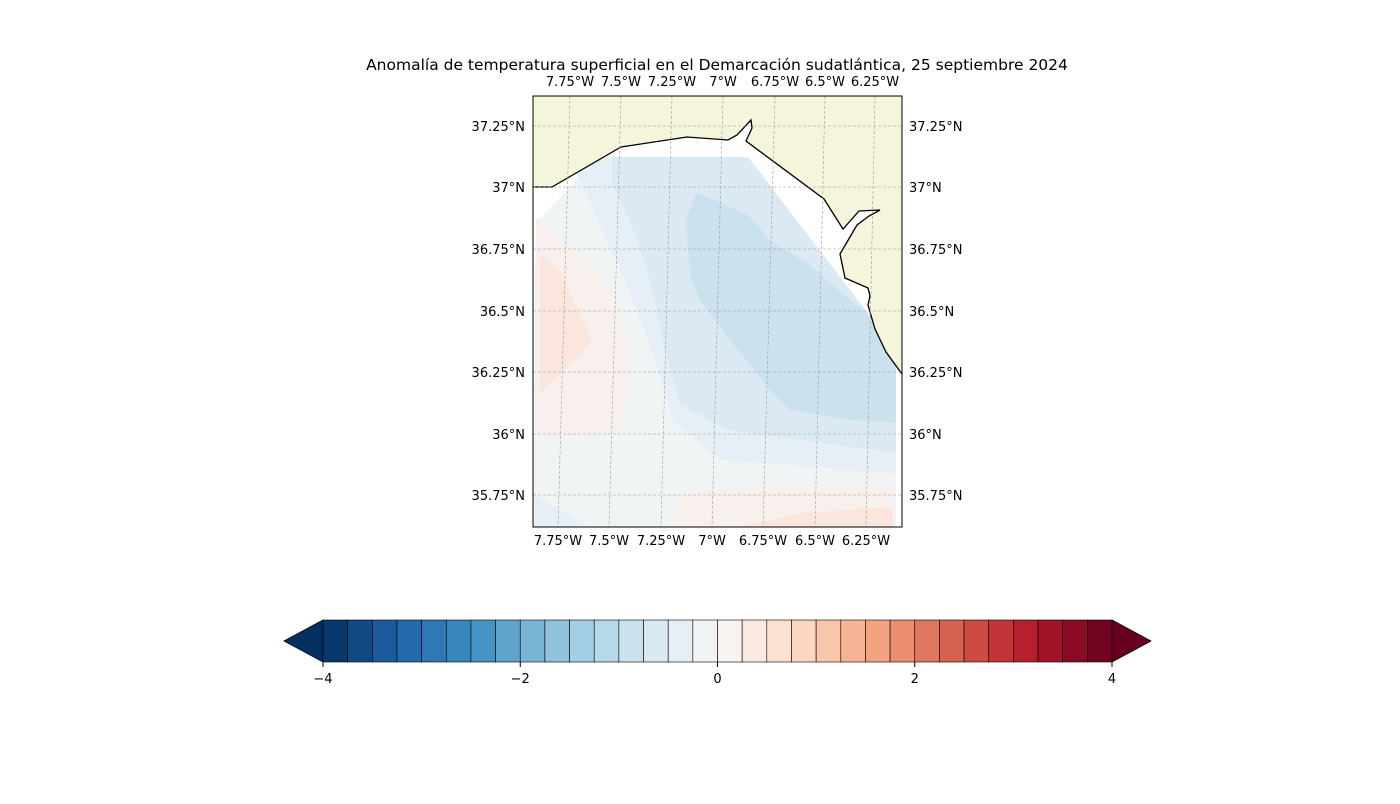 This screenshot has height=804, width=1400. Describe the element at coordinates (931, 312) in the screenshot. I see `lat-tick-label-right: 36.5°N` at that location.